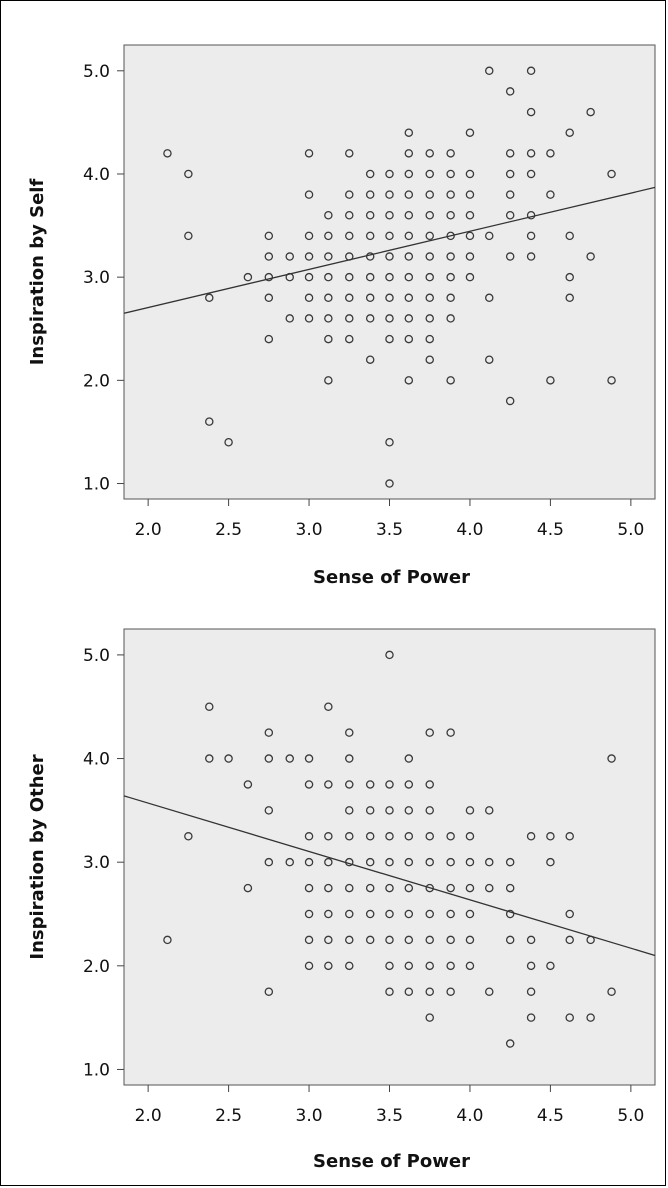  Describe the element at coordinates (228, 1116) in the screenshot. I see `bottom-x-tick-label: 2.5` at that location.